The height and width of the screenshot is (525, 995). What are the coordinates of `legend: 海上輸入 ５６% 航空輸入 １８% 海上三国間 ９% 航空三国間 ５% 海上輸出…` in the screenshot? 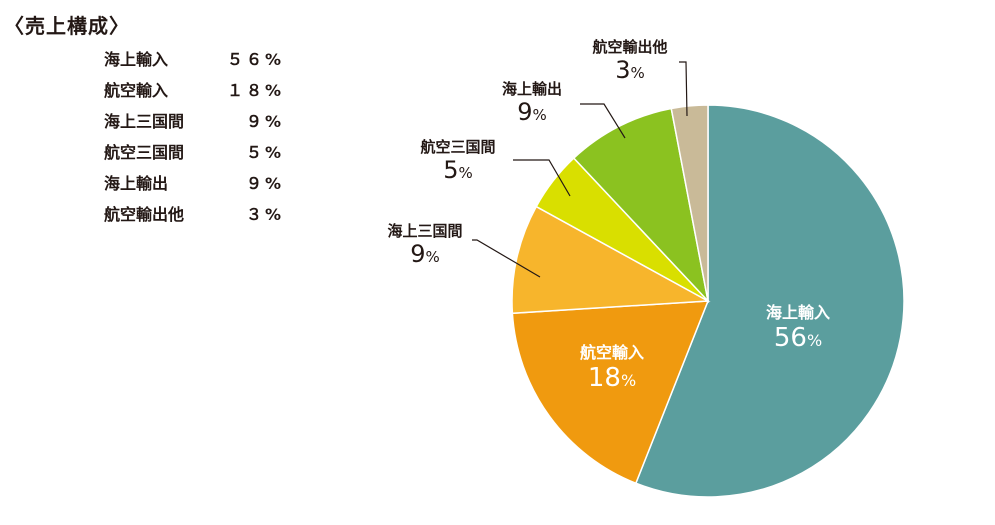 It's located at (204, 139).